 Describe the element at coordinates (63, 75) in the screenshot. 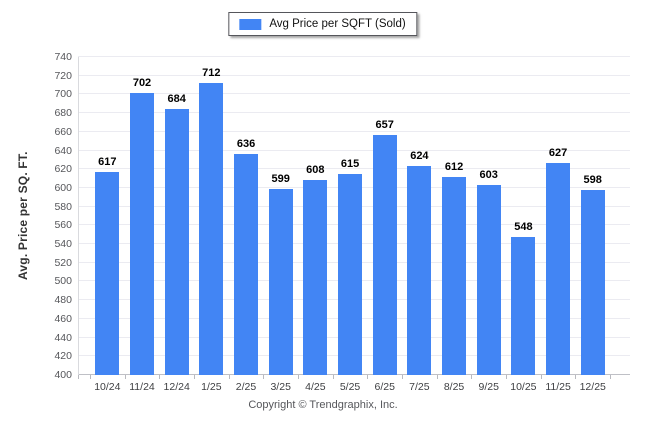

I see `y-tick-label: 720` at that location.